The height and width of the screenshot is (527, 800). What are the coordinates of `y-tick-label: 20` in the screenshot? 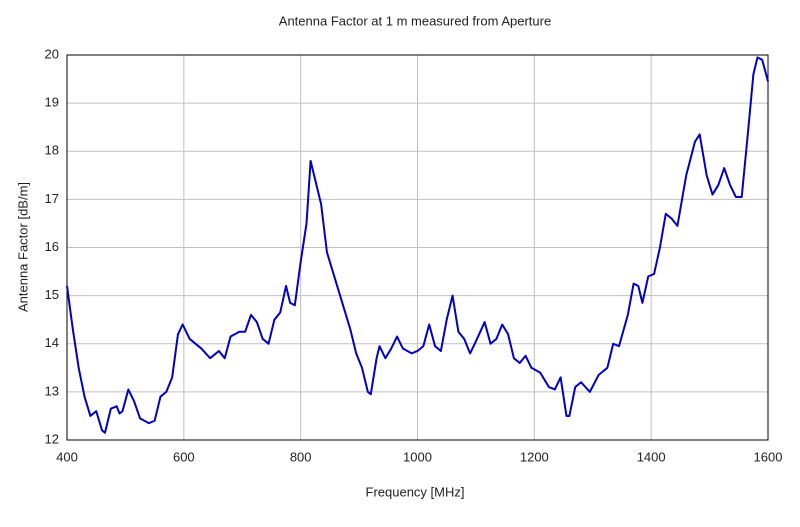 It's located at (52, 53).